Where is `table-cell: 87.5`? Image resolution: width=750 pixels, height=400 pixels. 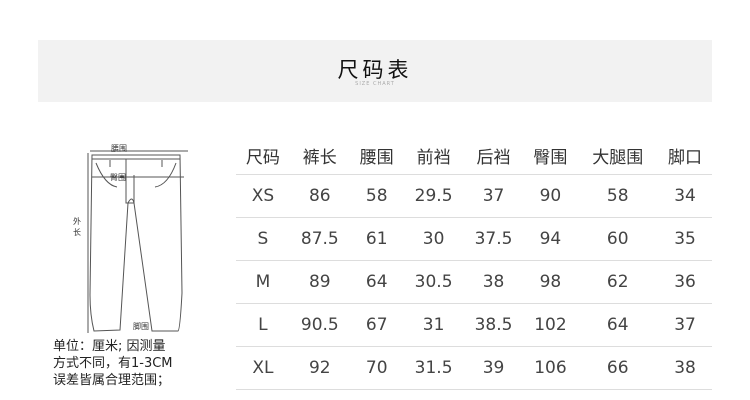 table-cell: 87.5 is located at coordinates (319, 239).